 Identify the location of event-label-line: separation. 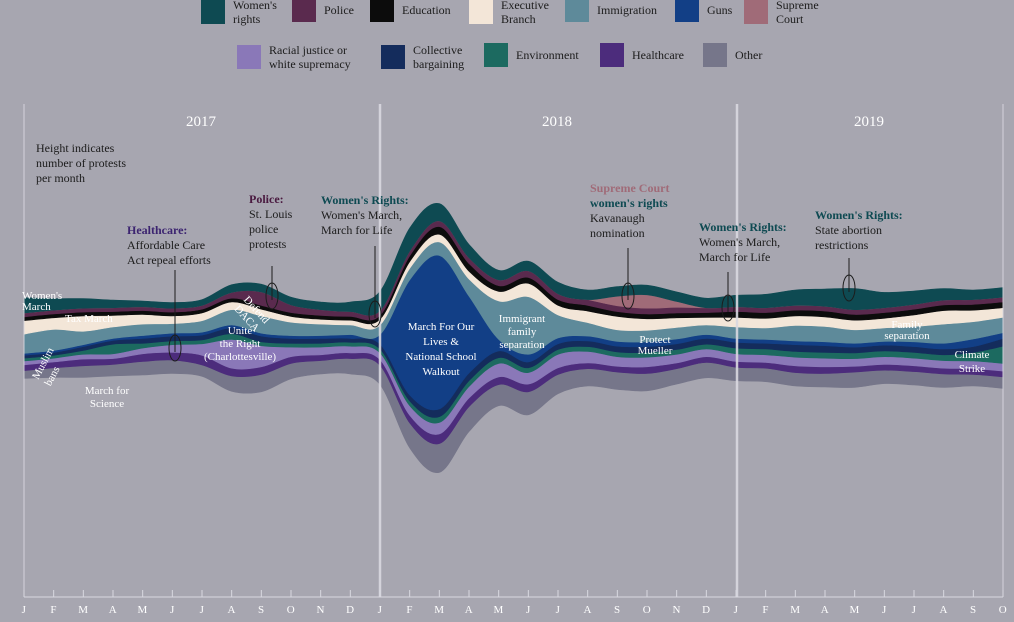
(522, 345).